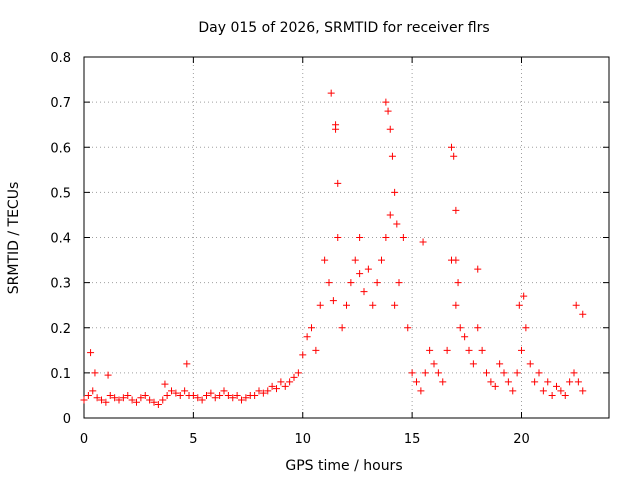  What do you see at coordinates (412, 439) in the screenshot?
I see `x-tick-label: 15` at bounding box center [412, 439].